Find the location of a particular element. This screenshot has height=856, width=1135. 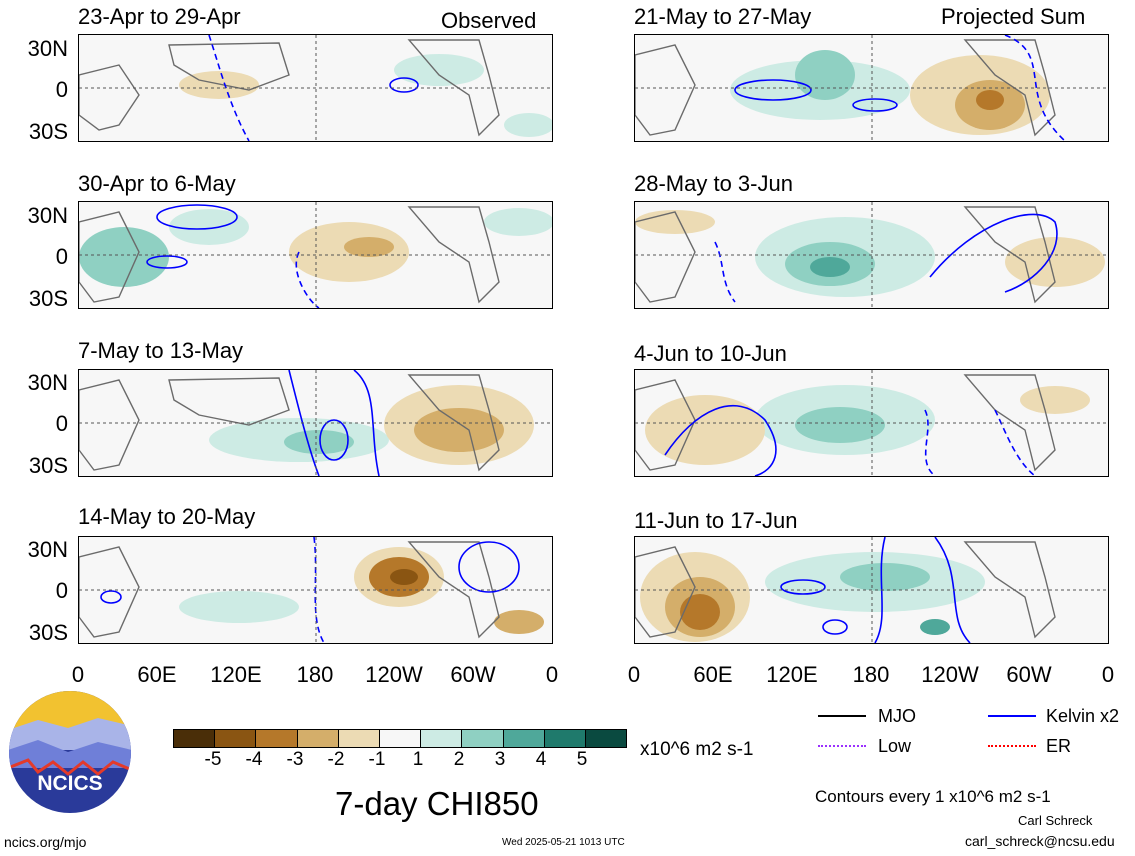

projected-label: Projected Sum is located at coordinates (1013, 16).